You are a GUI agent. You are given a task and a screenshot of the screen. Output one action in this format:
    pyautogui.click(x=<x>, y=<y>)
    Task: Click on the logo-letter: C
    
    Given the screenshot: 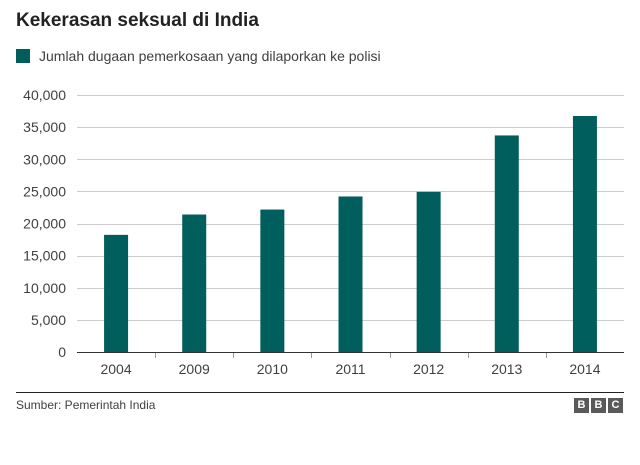 What is the action you would take?
    pyautogui.click(x=615, y=405)
    